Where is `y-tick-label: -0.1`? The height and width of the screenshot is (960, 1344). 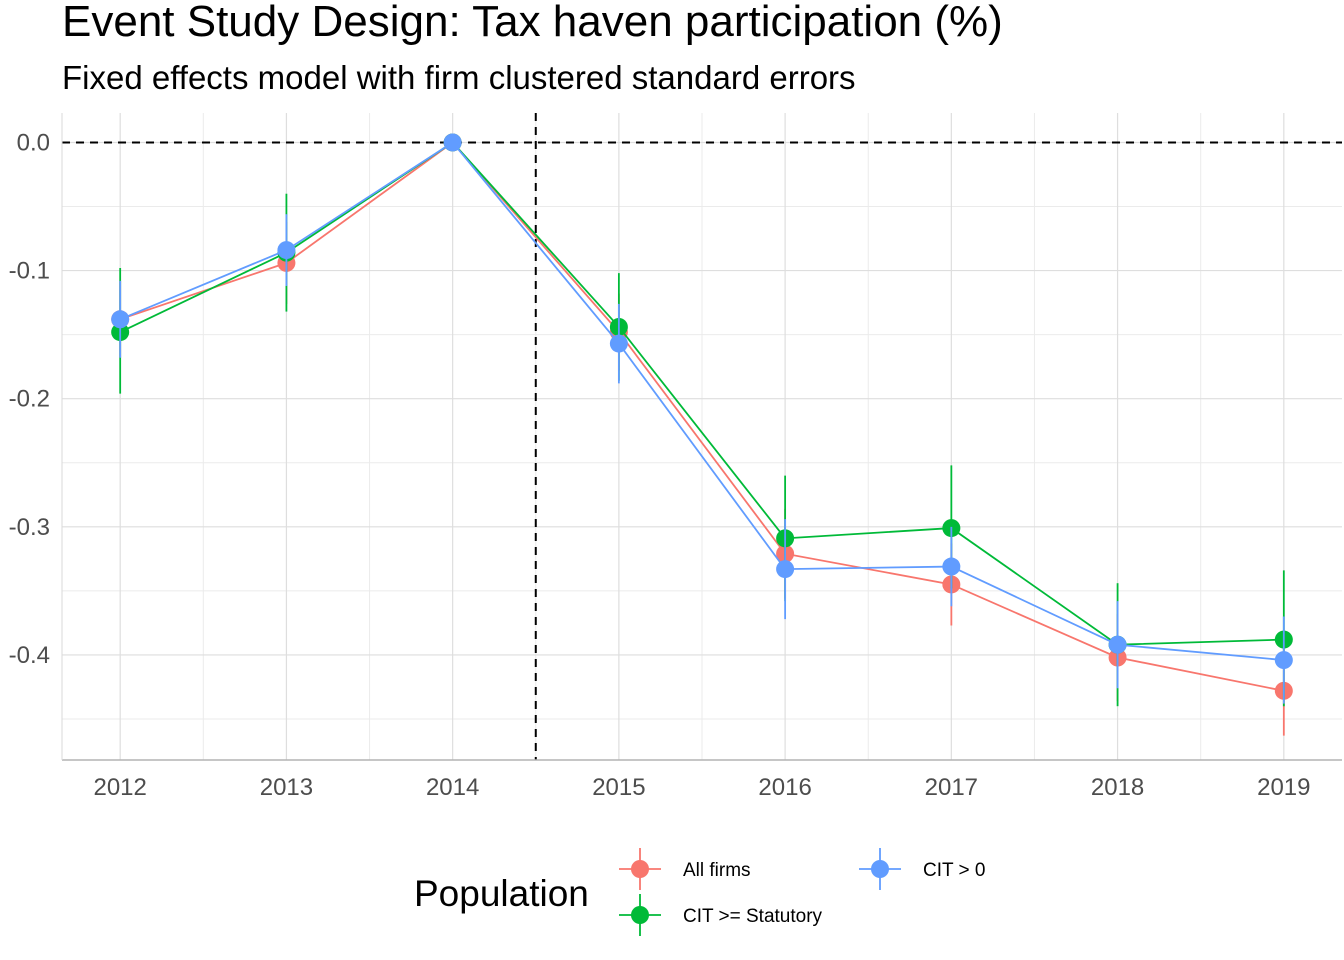
y-tick-label: -0.1 is located at coordinates (29, 271).